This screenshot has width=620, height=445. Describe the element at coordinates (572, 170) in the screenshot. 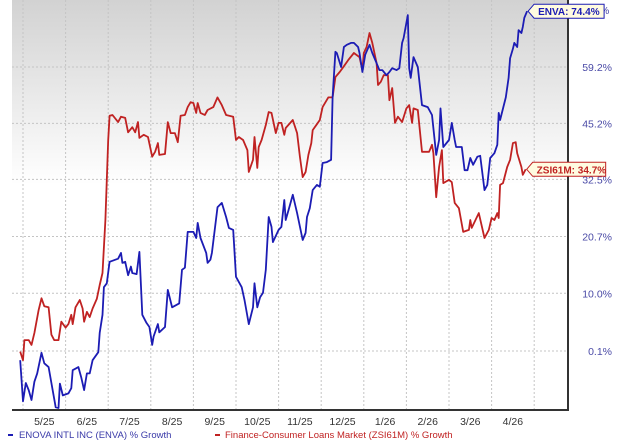

I see `callout-zsi61m-text: ZSI61M: 34.7%` at that location.